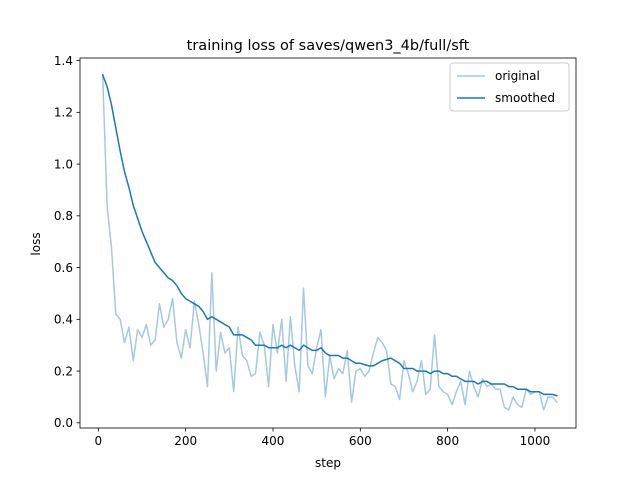  Describe the element at coordinates (63, 113) in the screenshot. I see `y-tick-label: 1.2` at that location.